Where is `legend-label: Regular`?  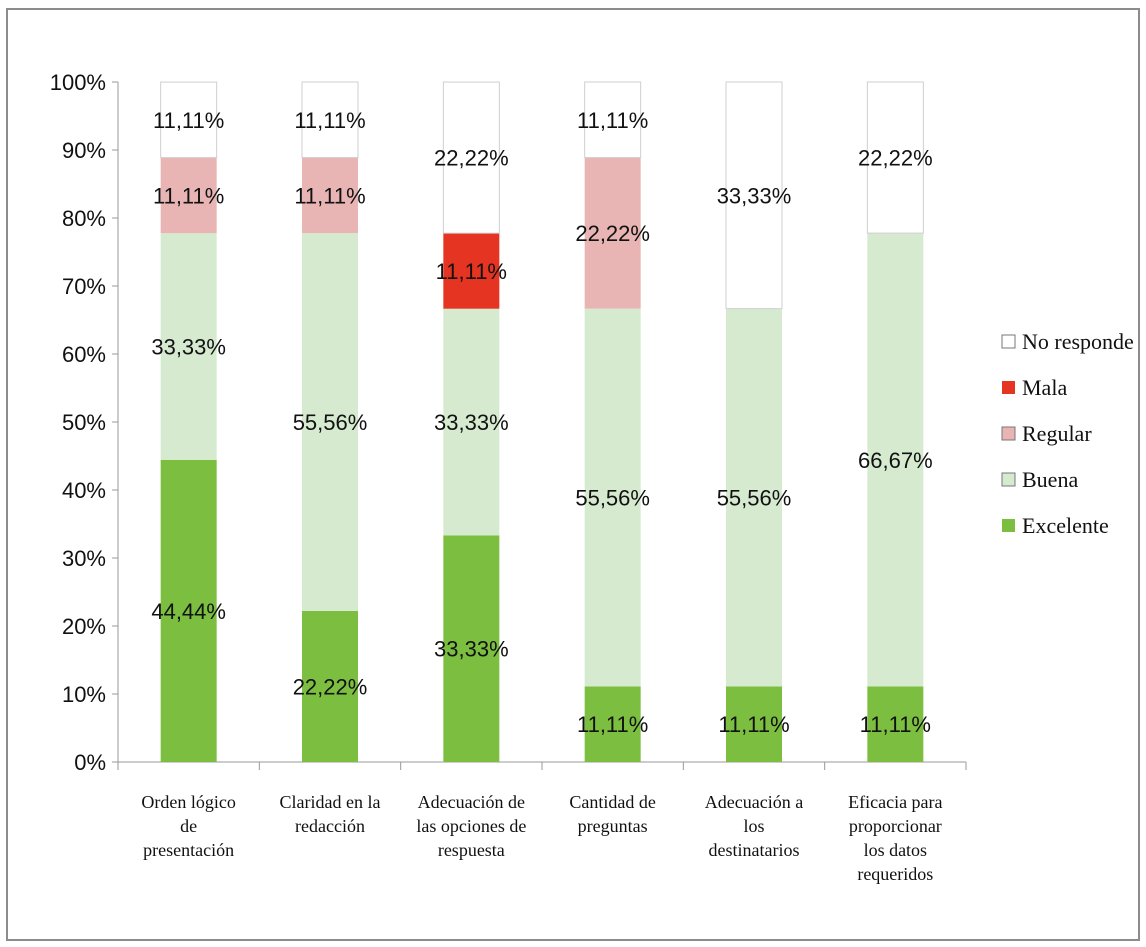
legend-label: Regular is located at coordinates (1057, 433).